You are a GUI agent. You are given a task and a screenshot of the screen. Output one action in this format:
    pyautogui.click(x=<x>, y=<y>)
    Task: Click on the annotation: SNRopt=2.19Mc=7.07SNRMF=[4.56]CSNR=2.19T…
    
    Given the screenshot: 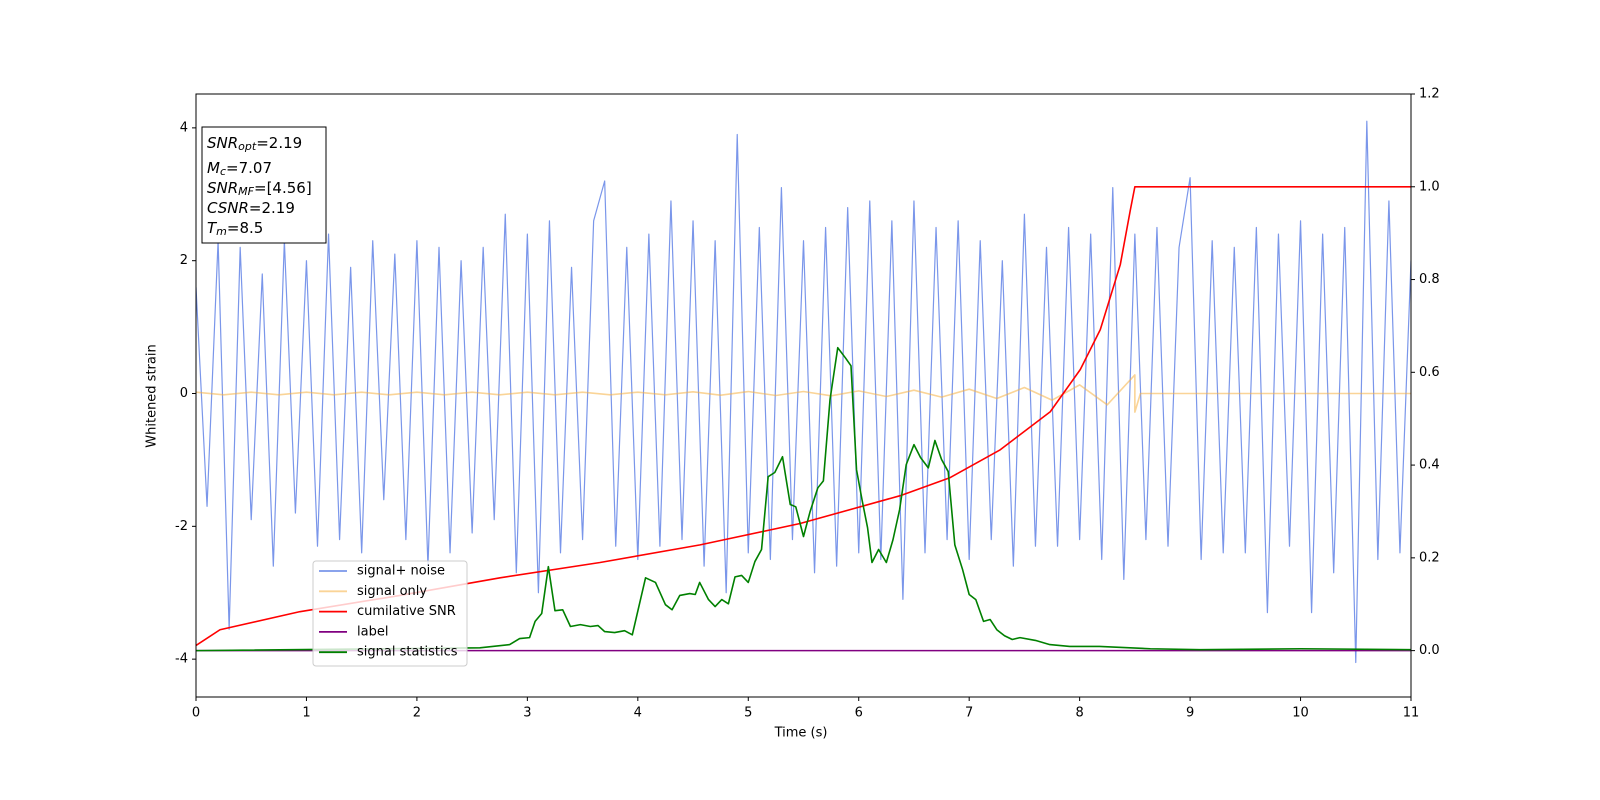 What is the action you would take?
    pyautogui.click(x=264, y=185)
    